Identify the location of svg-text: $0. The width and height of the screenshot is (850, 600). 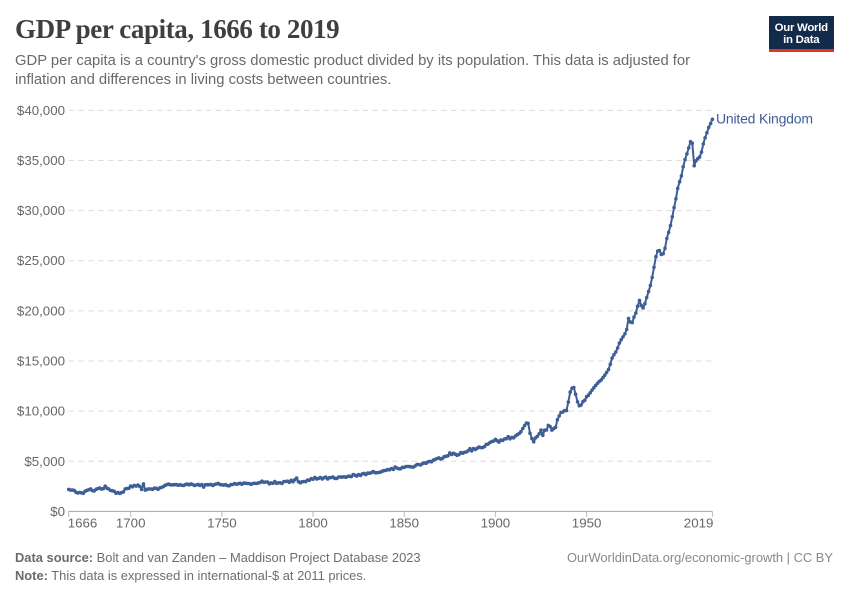
(57, 511).